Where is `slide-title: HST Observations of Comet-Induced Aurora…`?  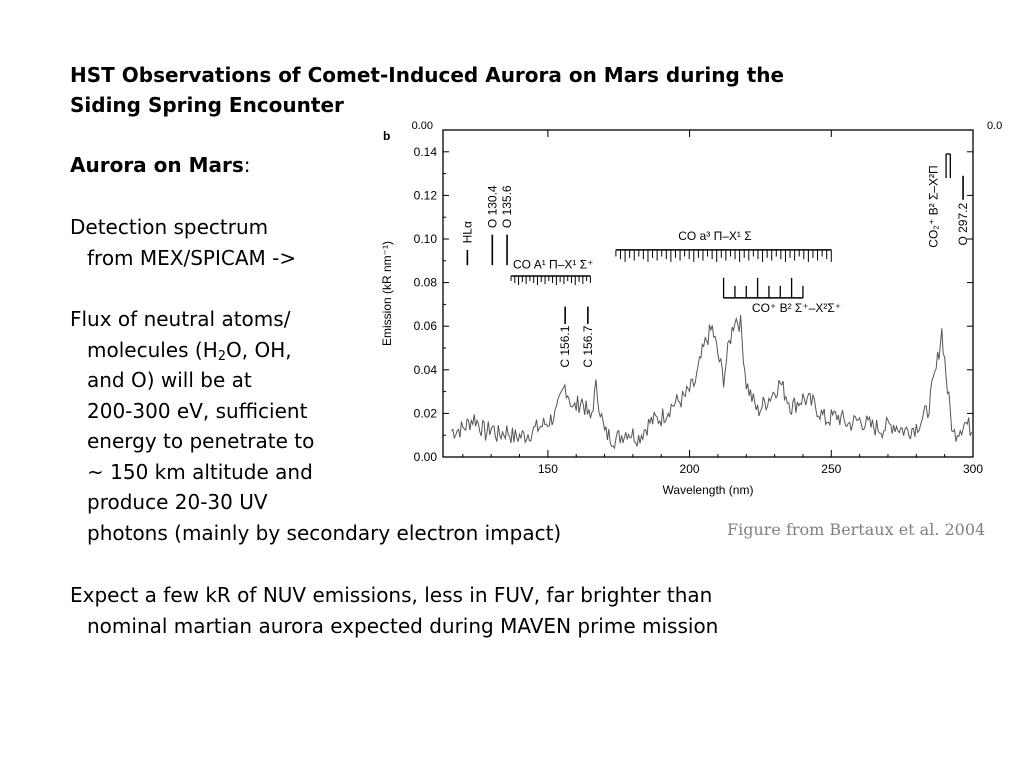 slide-title: HST Observations of Comet-Induced Aurora… is located at coordinates (485, 90).